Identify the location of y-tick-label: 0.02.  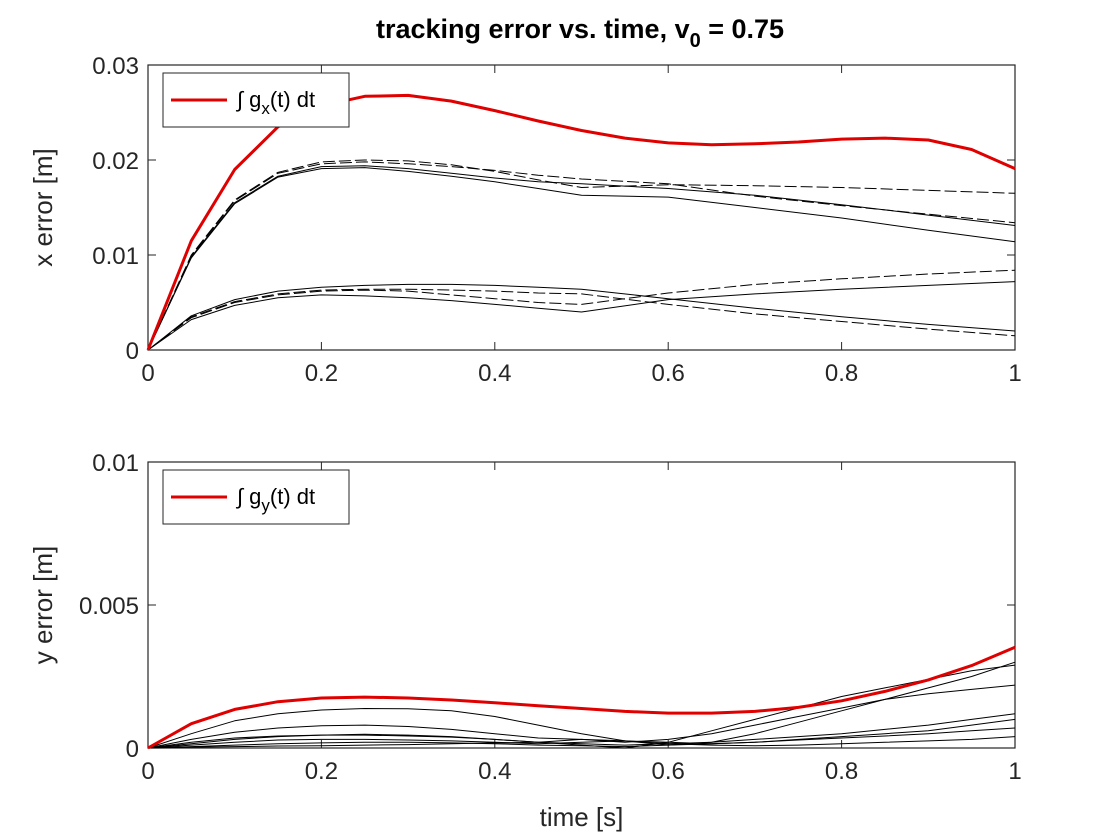
(115, 161).